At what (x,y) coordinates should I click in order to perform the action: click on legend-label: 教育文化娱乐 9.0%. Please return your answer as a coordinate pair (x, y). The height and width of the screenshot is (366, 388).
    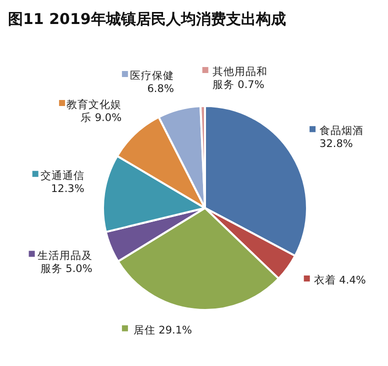
    Looking at the image, I should click on (94, 111).